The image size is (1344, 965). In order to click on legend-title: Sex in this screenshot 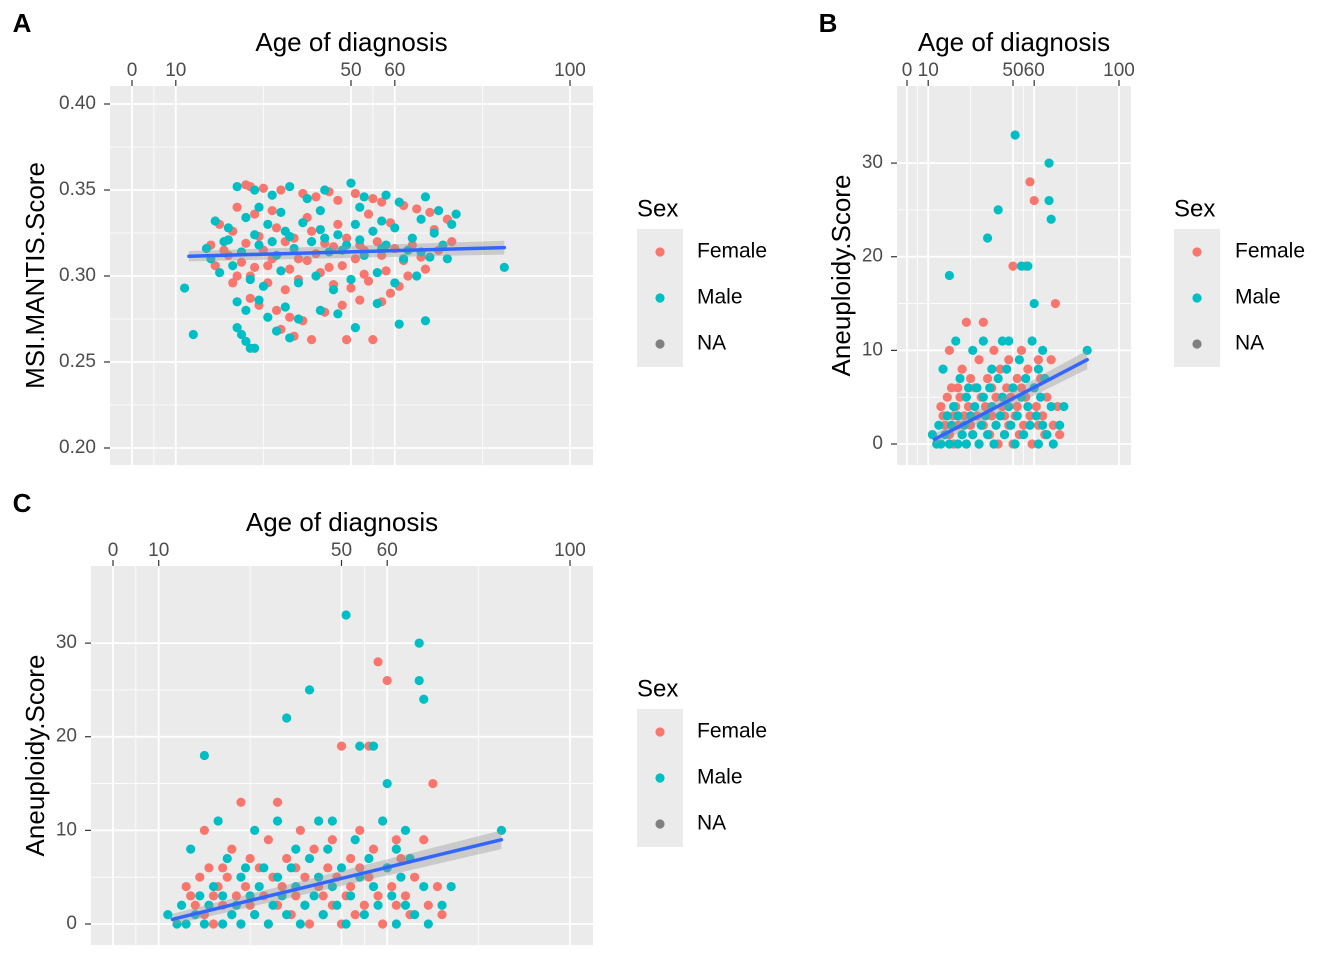, I will do `click(1194, 208)`.